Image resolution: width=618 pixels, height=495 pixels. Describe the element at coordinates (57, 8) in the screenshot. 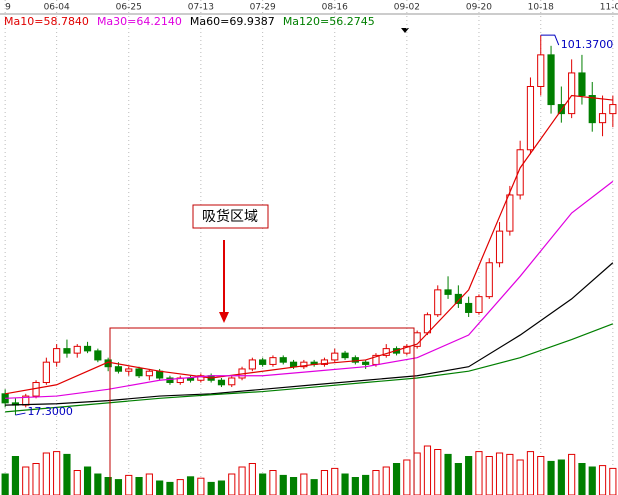

I see `x-tick-label: 06-04` at that location.